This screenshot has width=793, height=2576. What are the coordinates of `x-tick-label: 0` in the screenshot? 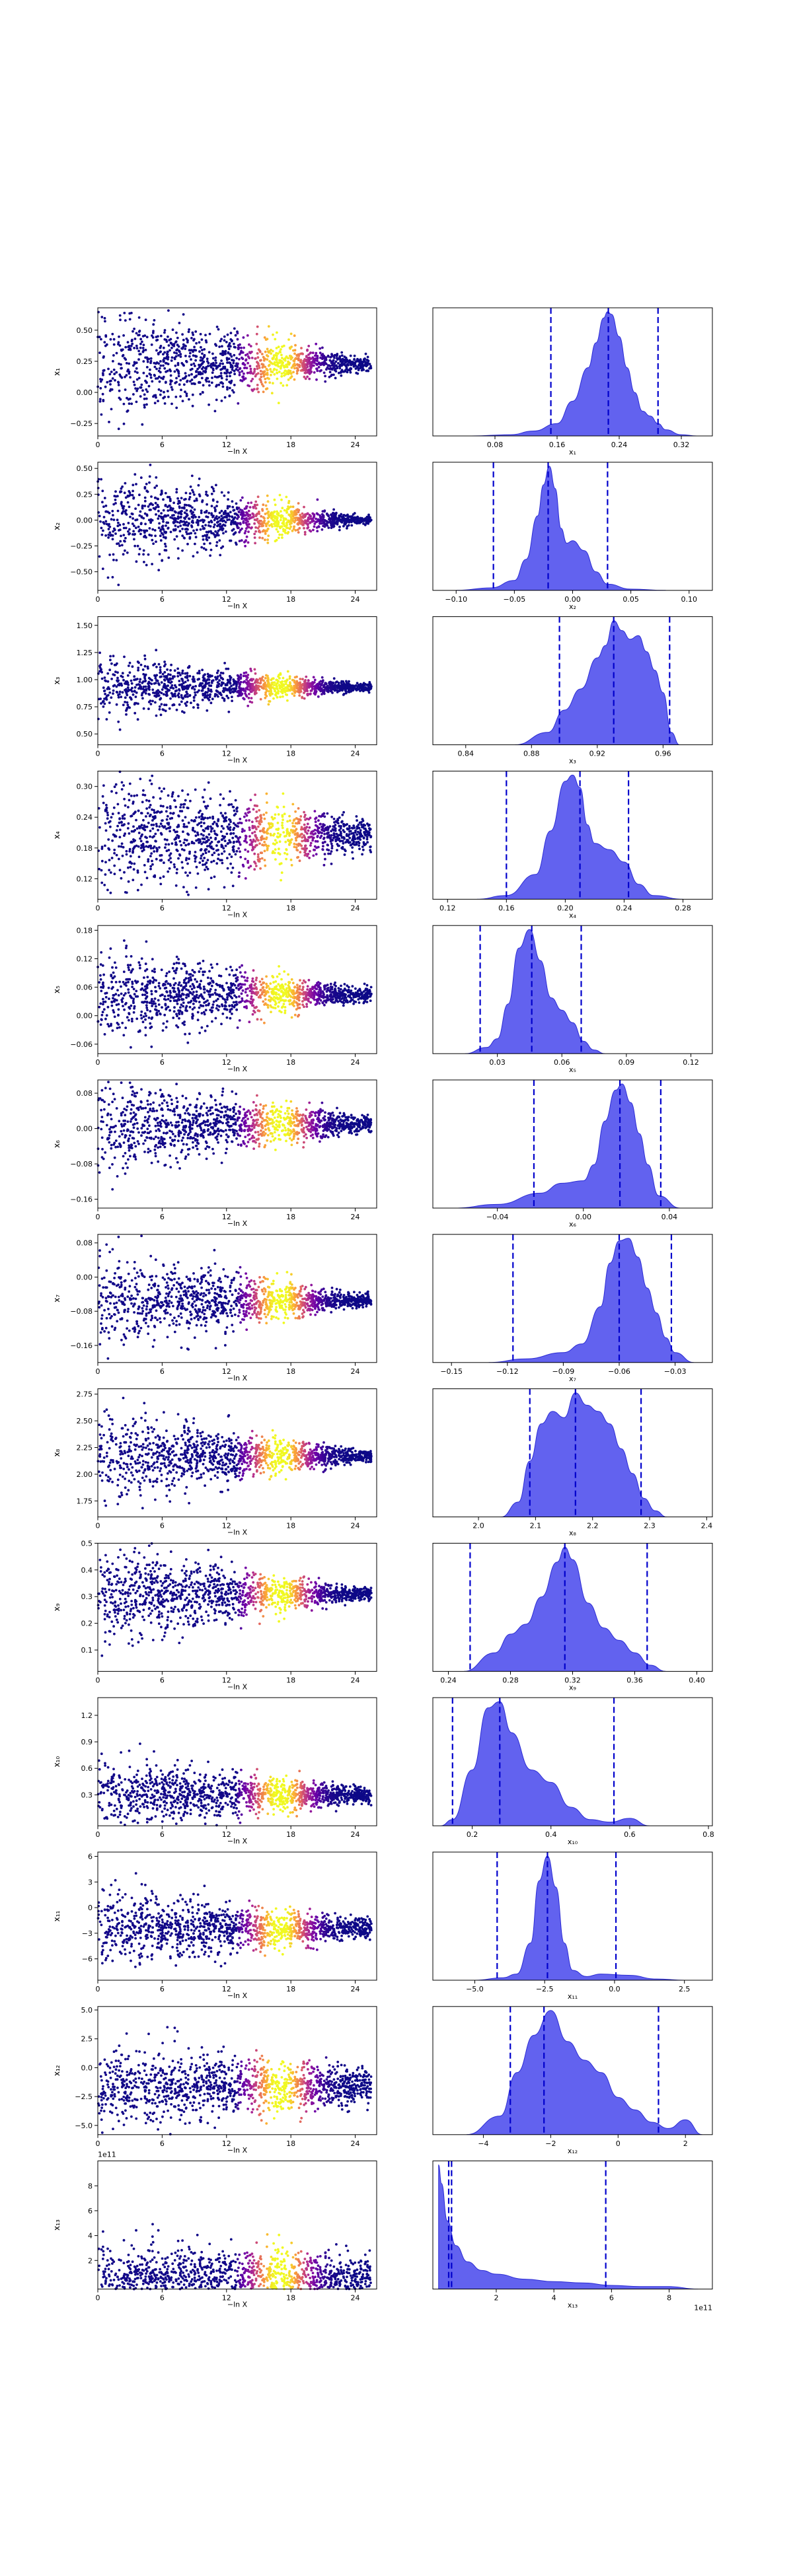 It's located at (98, 599).